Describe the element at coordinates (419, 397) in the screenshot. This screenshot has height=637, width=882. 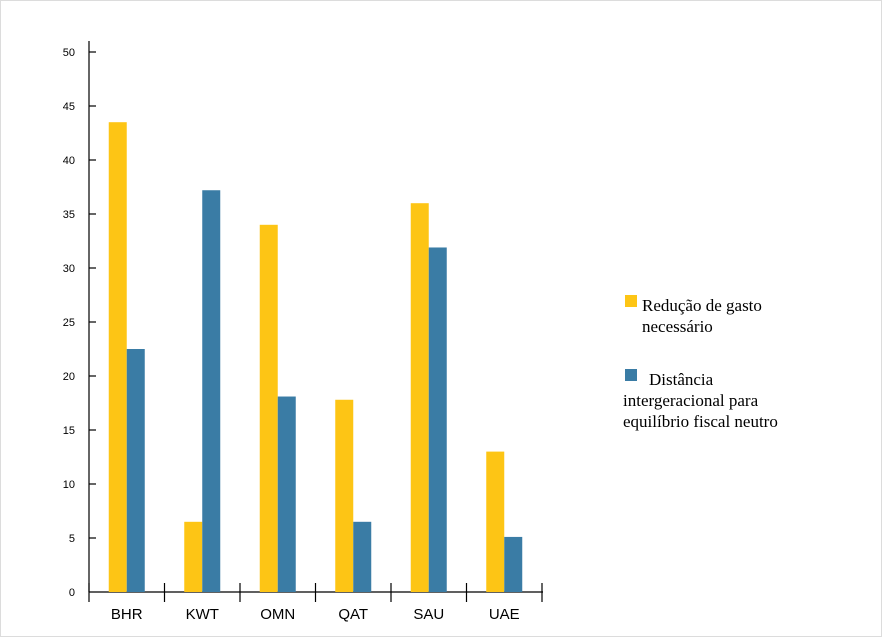
I see `bar-spending-reduction-sau` at that location.